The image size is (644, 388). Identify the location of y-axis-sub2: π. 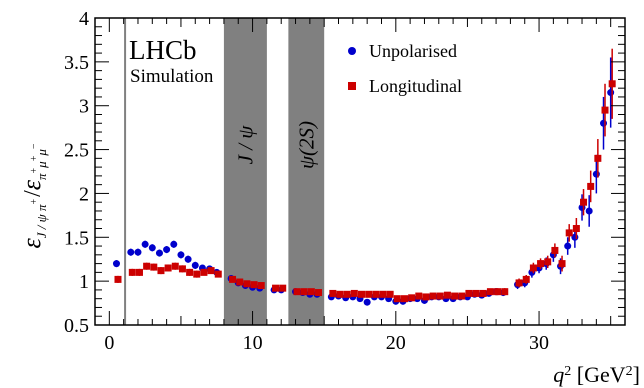
(41, 176).